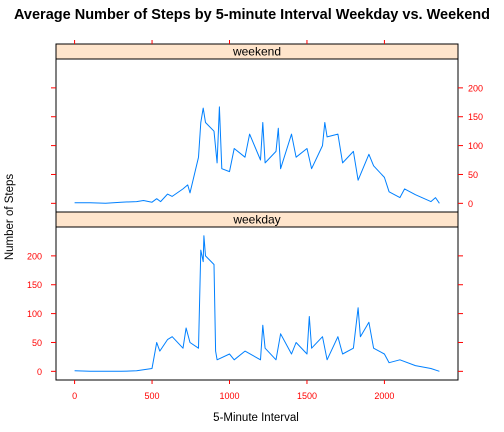 This screenshot has height=432, width=504. Describe the element at coordinates (152, 396) in the screenshot. I see `x-tick-label-500: 500` at that location.